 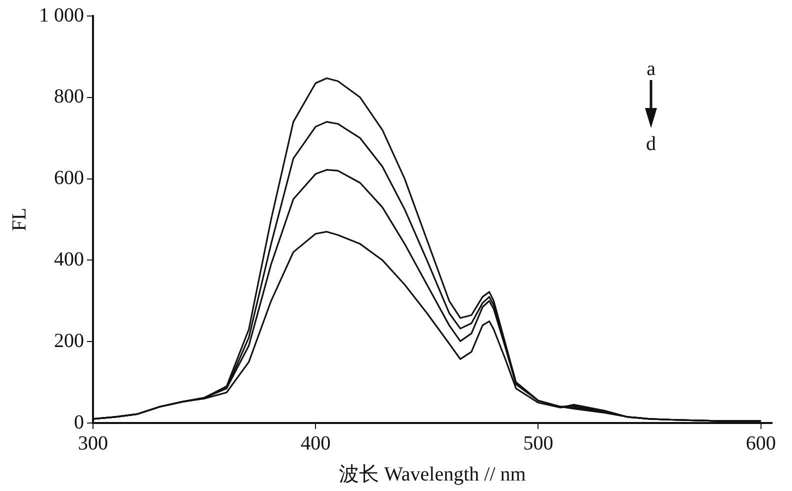 I want to click on y-axis-title: FL, so click(x=19, y=220).